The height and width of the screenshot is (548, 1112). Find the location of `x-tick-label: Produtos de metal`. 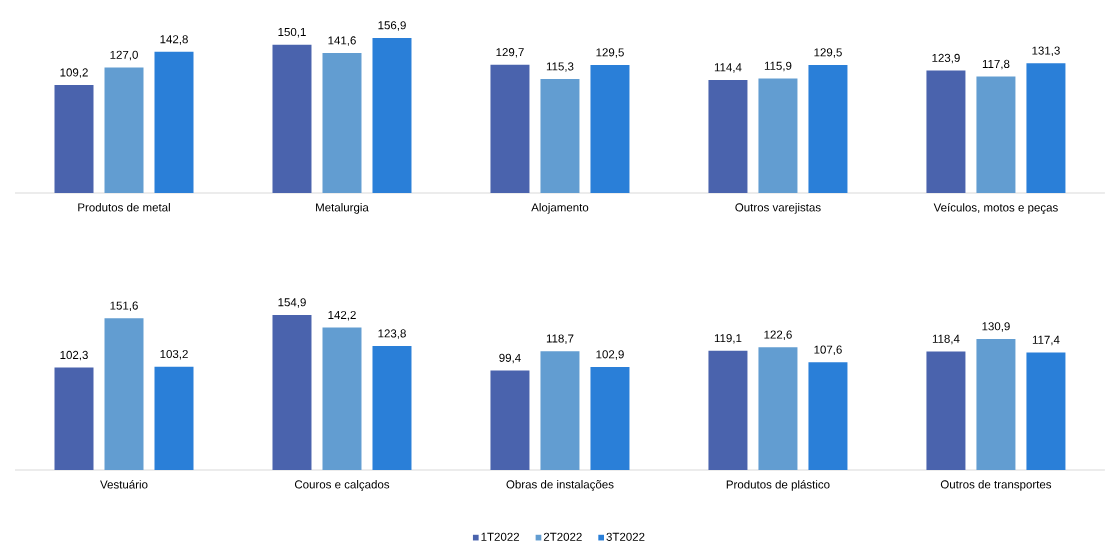

x-tick-label: Produtos de metal is located at coordinates (124, 207).